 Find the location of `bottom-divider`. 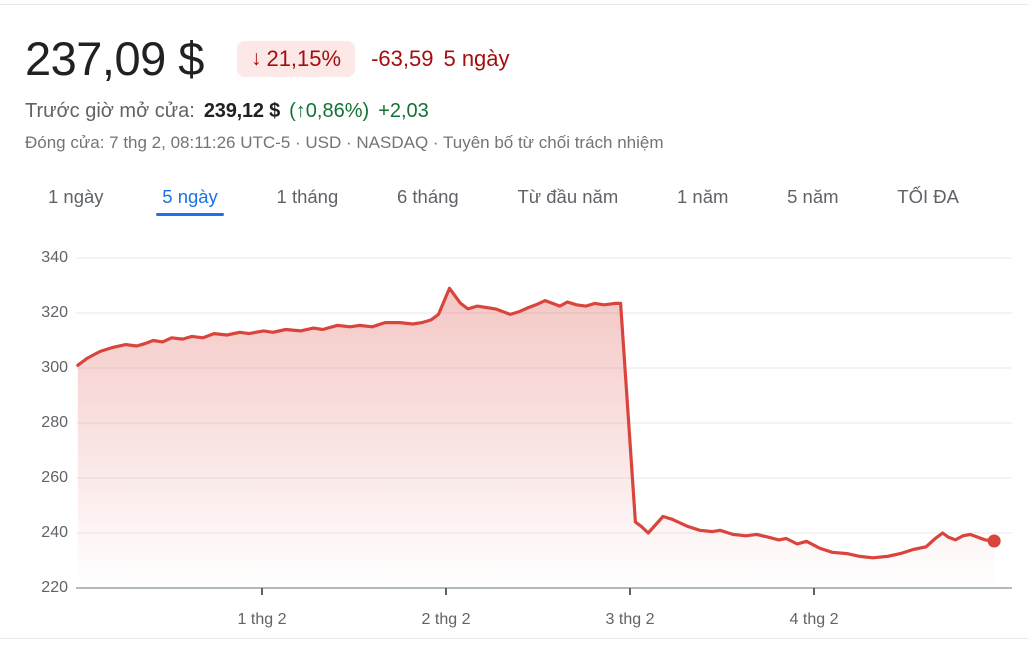

bottom-divider is located at coordinates (514, 638).